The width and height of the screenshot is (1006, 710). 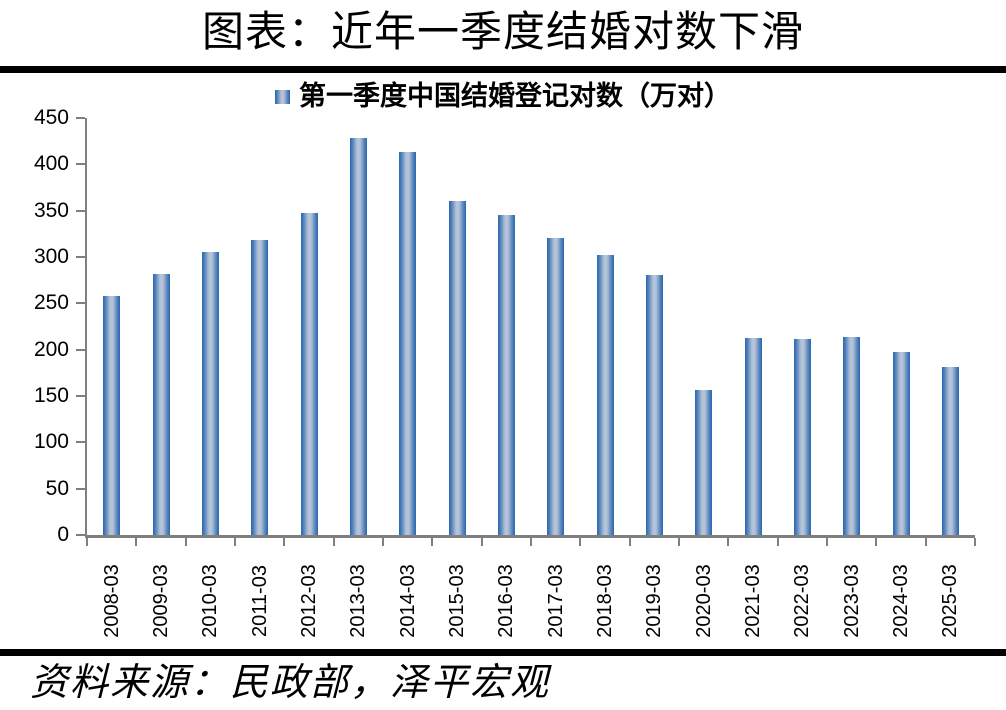 I want to click on y-axis-tick-label: 200, so click(x=51, y=349).